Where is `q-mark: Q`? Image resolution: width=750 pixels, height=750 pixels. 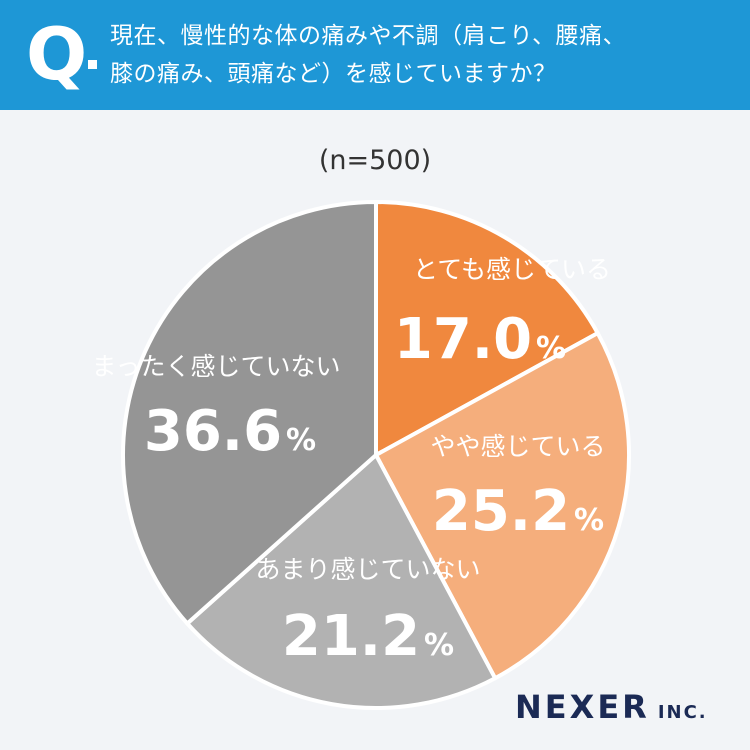 q-mark: Q is located at coordinates (57, 54).